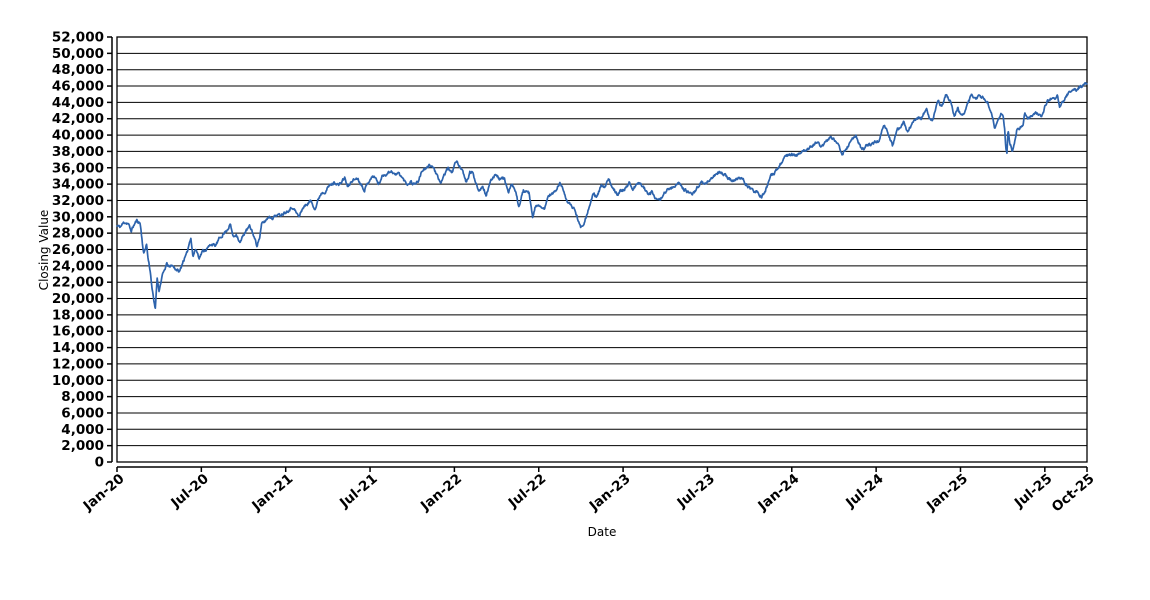 Image resolution: width=1150 pixels, height=600 pixels. Describe the element at coordinates (82, 397) in the screenshot. I see `y-tick-label: 8,000` at that location.